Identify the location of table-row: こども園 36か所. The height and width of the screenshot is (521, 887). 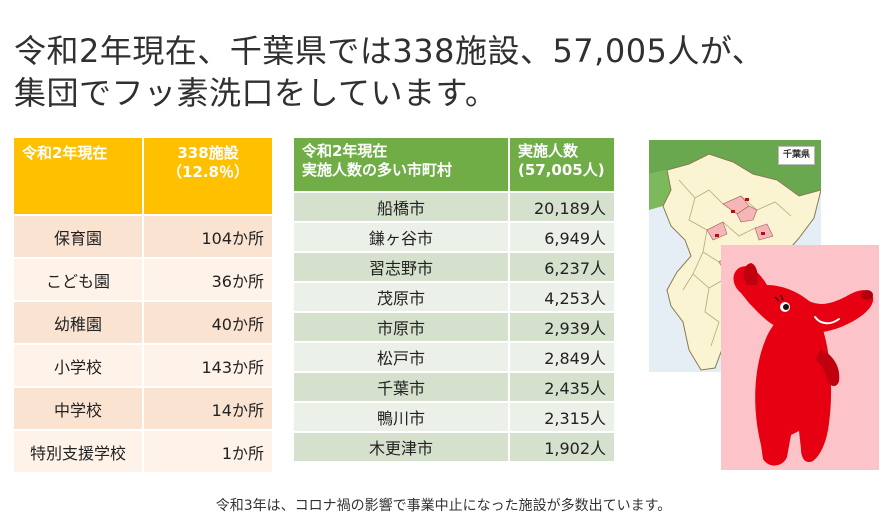
(143, 278).